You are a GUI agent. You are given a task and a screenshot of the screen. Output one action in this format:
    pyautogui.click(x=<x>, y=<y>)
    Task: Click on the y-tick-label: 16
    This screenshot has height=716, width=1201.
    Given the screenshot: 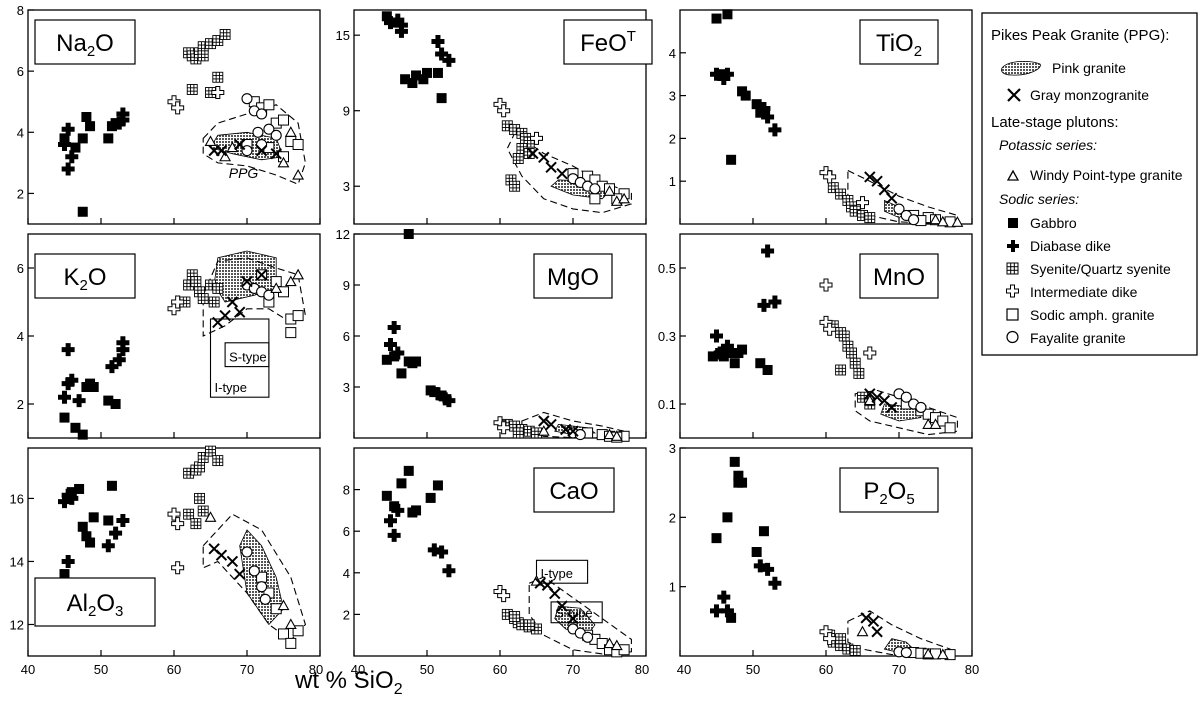 What is the action you would take?
    pyautogui.click(x=17, y=498)
    